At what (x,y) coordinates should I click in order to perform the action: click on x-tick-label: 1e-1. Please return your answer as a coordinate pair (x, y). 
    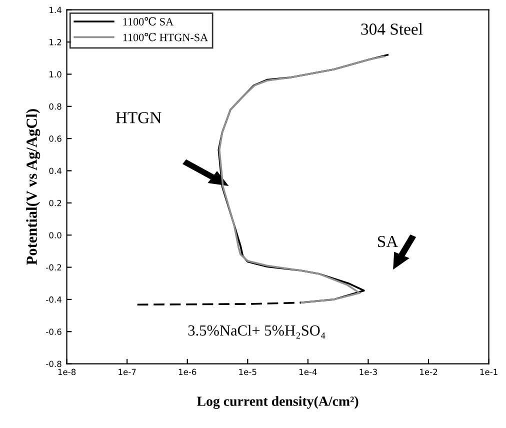
    Looking at the image, I should click on (489, 372).